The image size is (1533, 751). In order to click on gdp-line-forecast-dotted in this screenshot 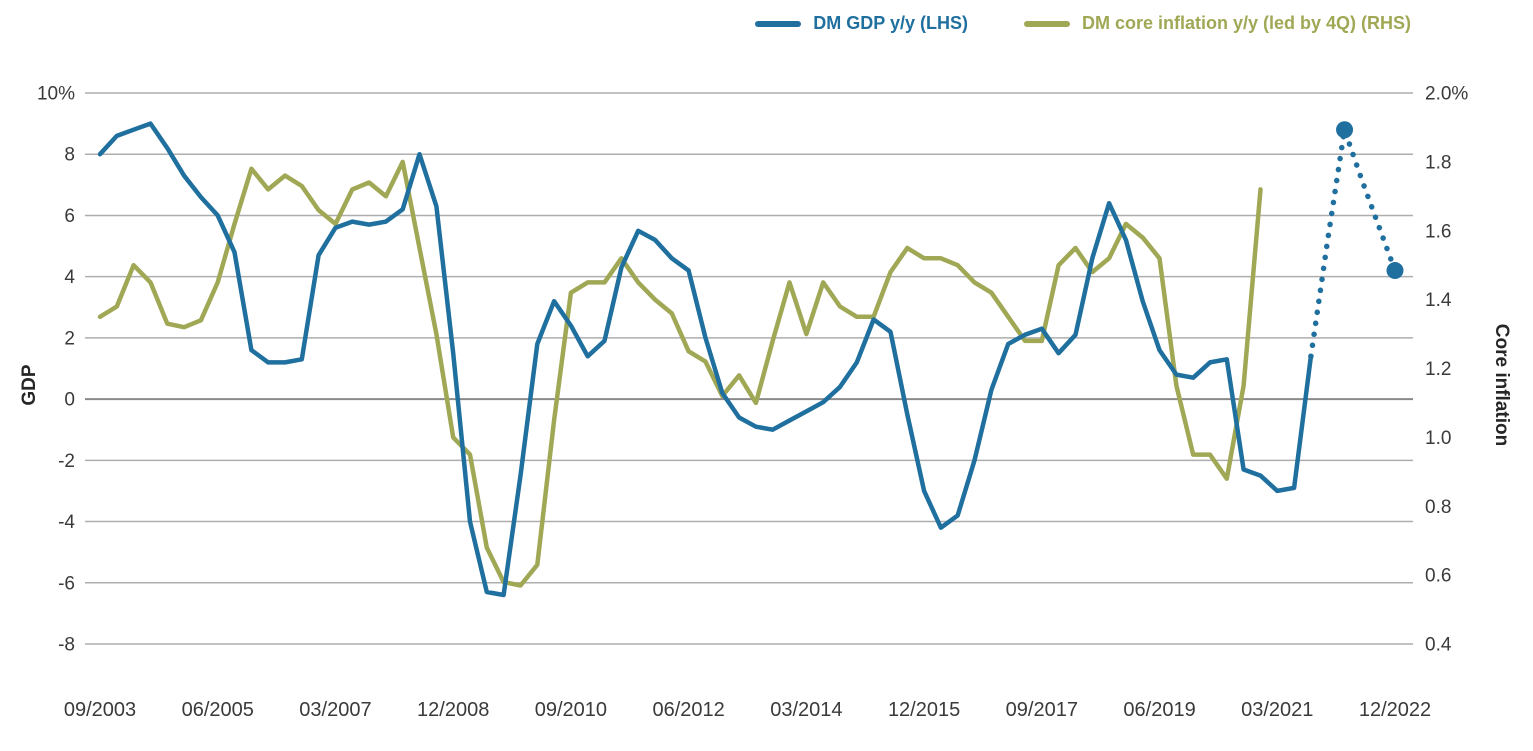, I will do `click(1353, 243)`.